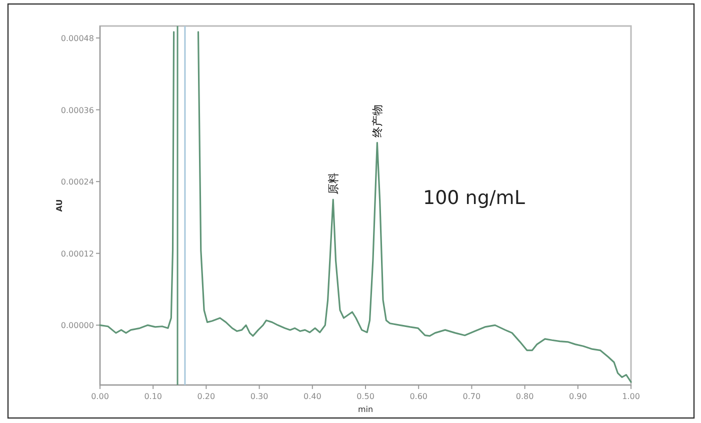 The width and height of the screenshot is (701, 423). Describe the element at coordinates (259, 396) in the screenshot. I see `x-tick-label: 0.30` at that location.